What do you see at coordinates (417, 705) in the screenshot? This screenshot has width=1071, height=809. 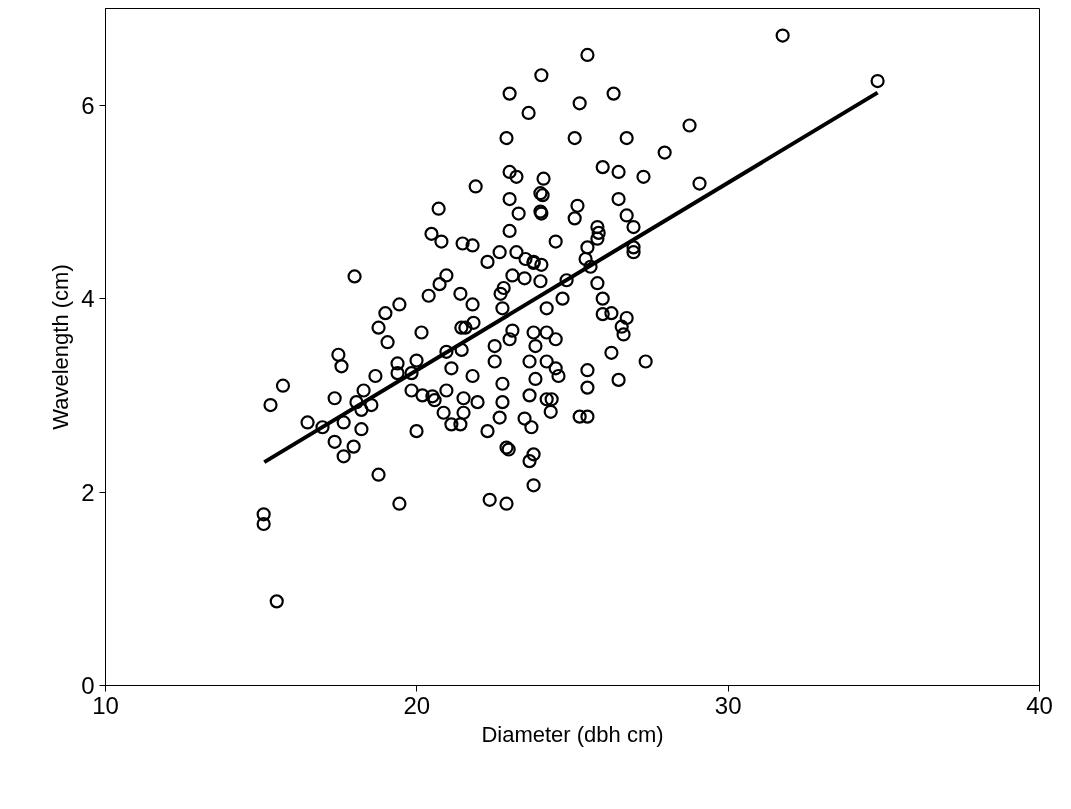 I see `x-tick-label: 20` at bounding box center [417, 705].